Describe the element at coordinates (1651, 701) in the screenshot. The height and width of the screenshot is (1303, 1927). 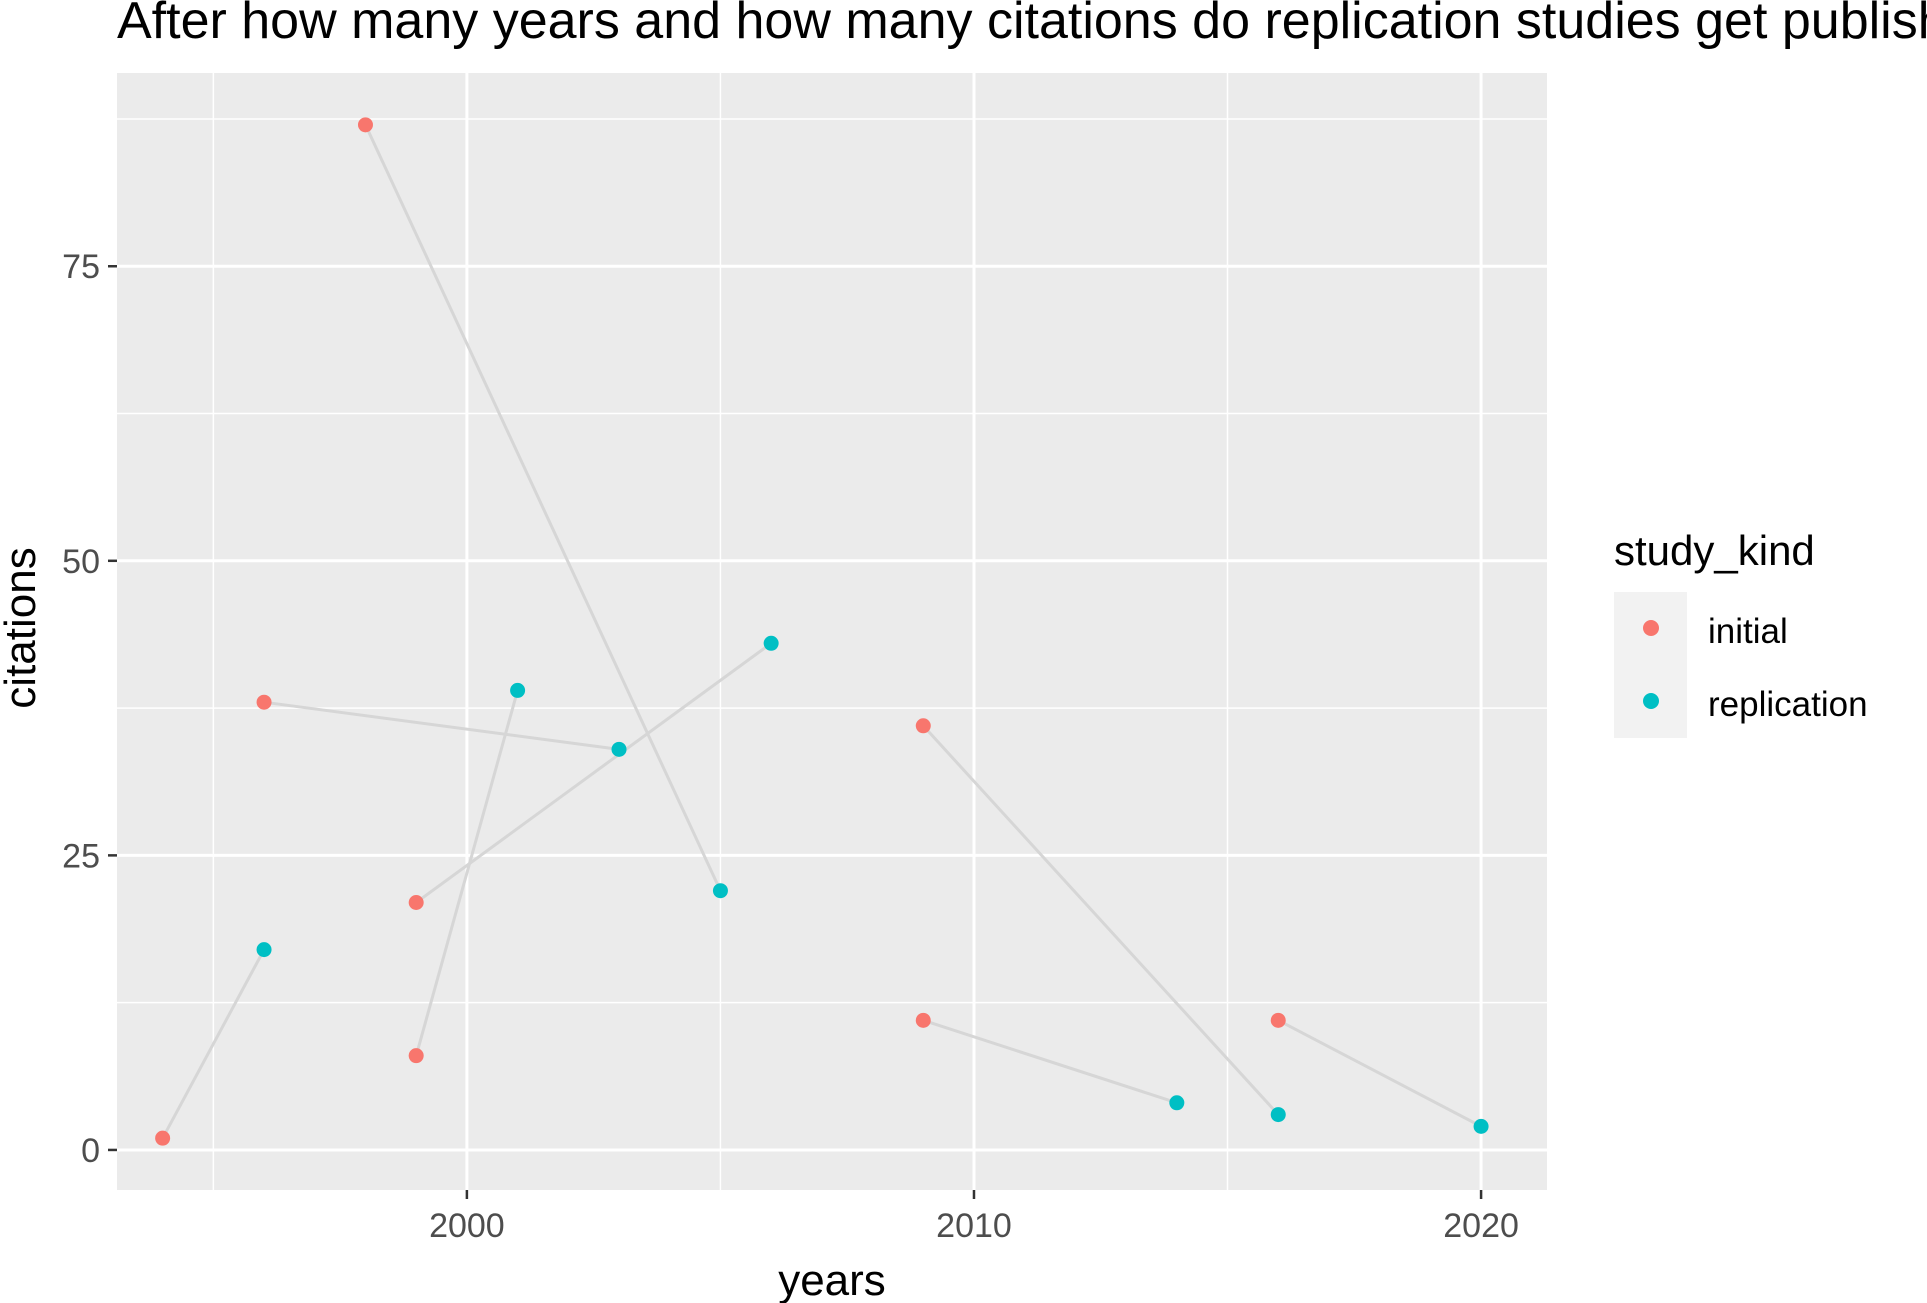
I see `legend-key-replication` at that location.